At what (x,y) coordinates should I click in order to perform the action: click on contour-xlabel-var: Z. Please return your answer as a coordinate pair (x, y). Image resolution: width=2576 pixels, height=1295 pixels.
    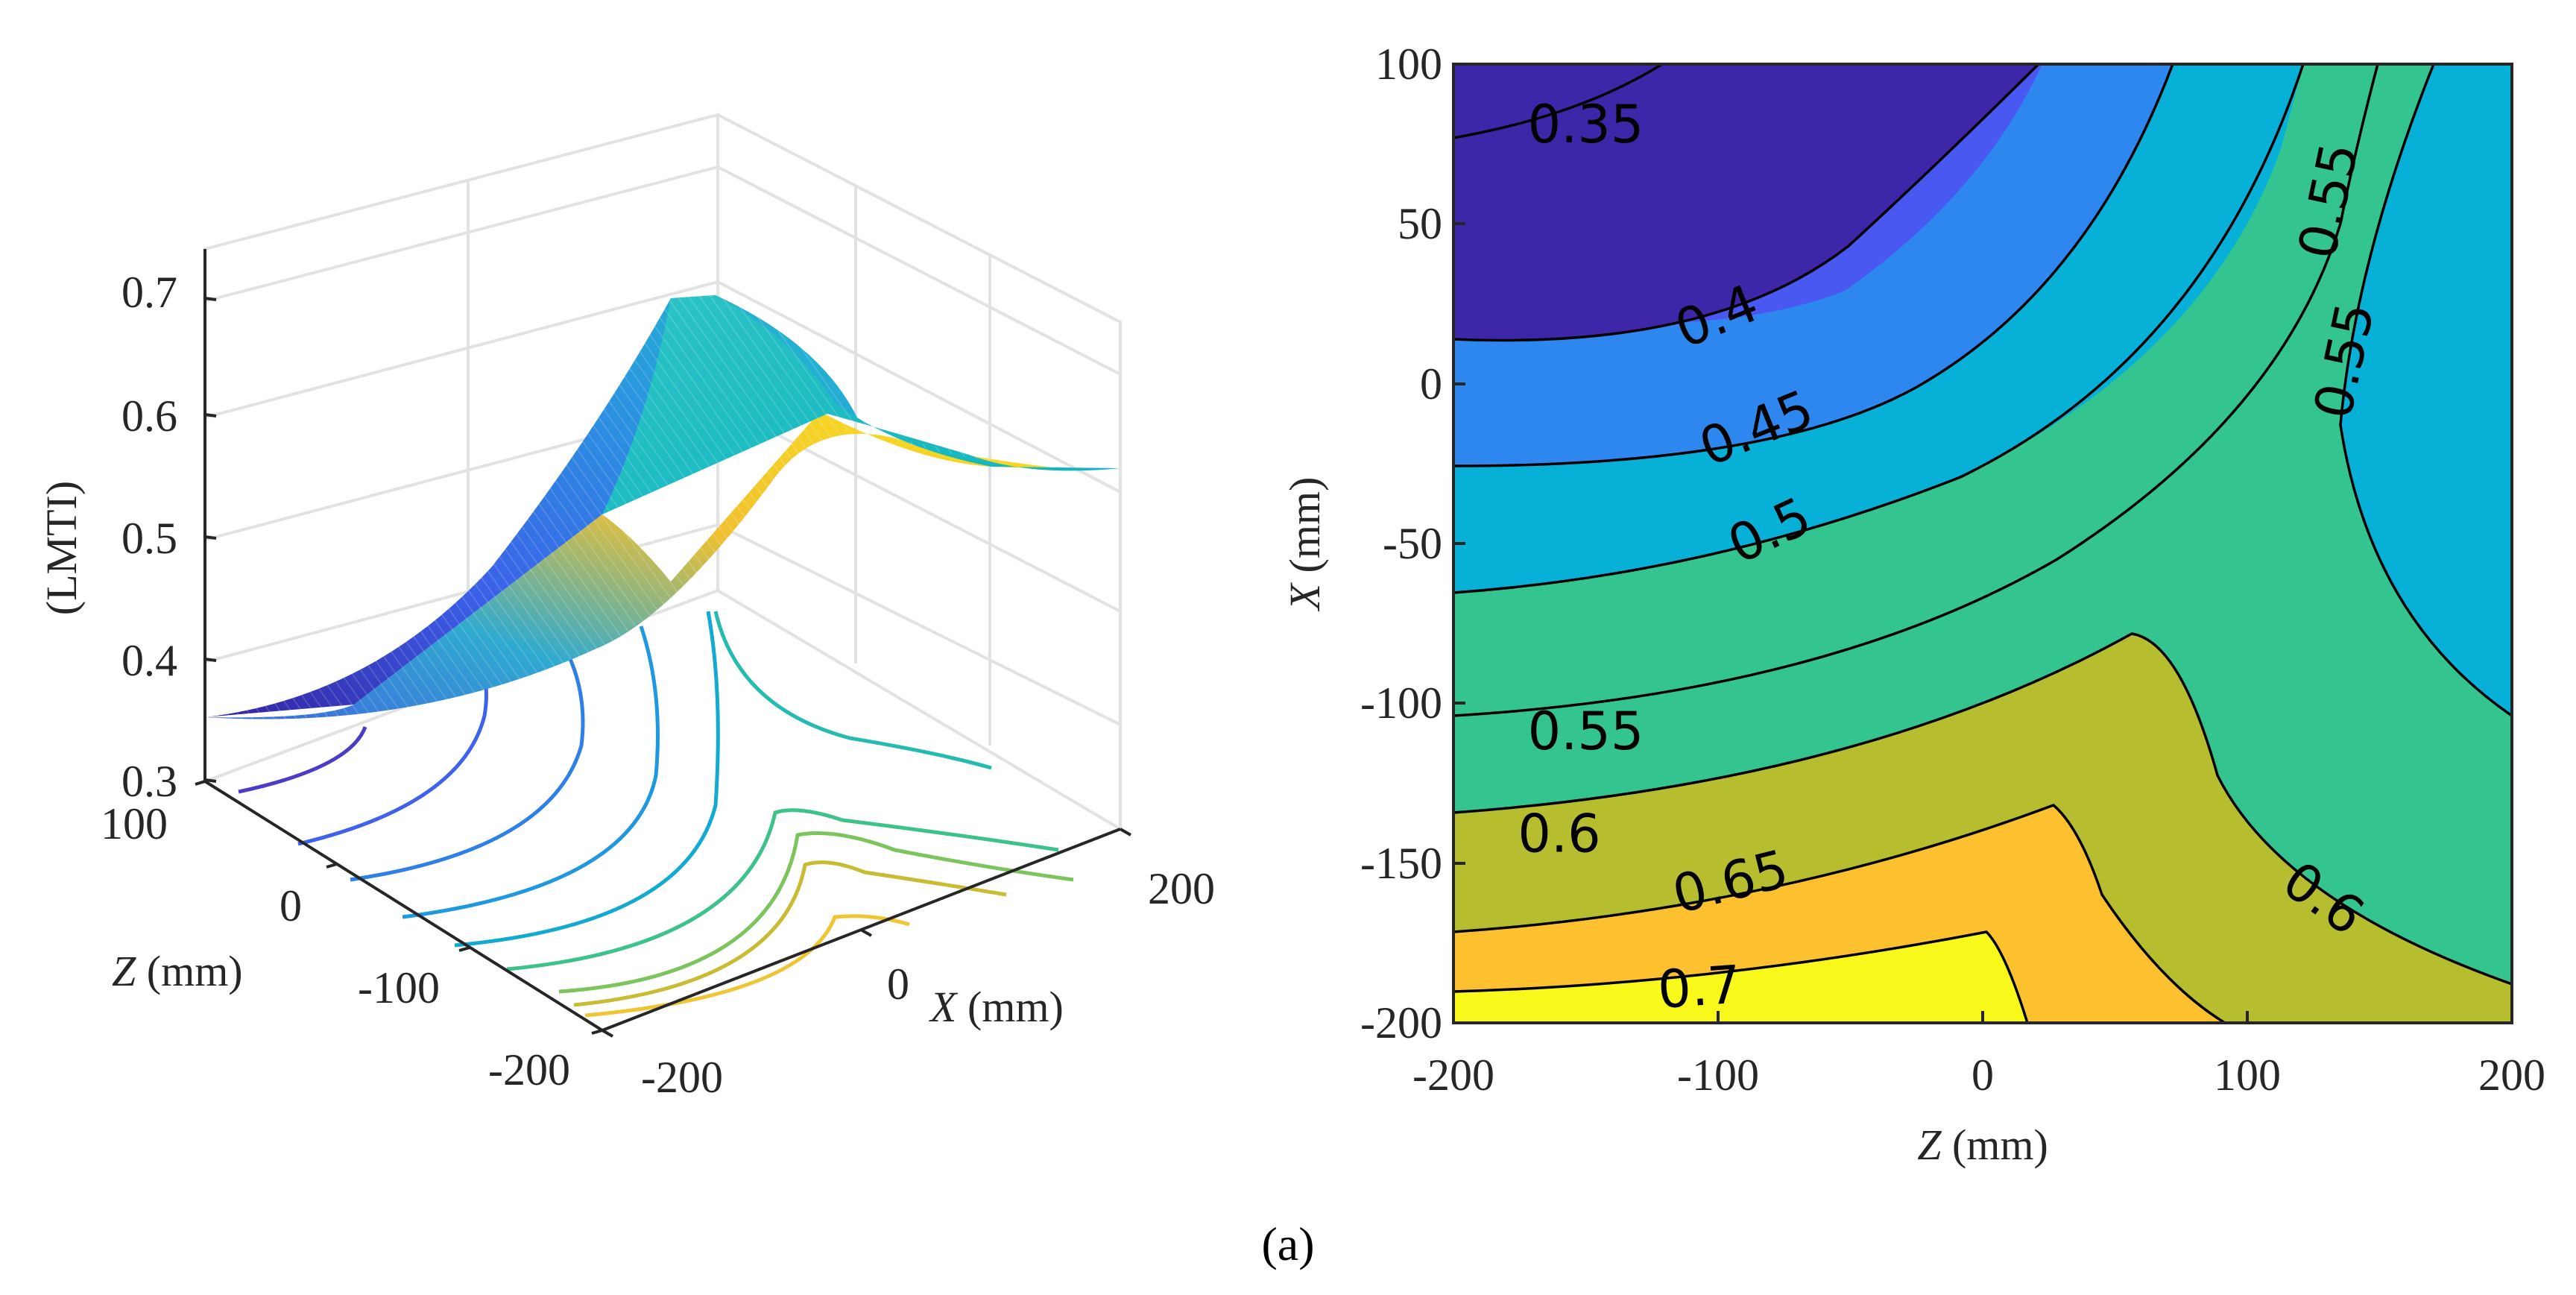
    Looking at the image, I should click on (1930, 1145).